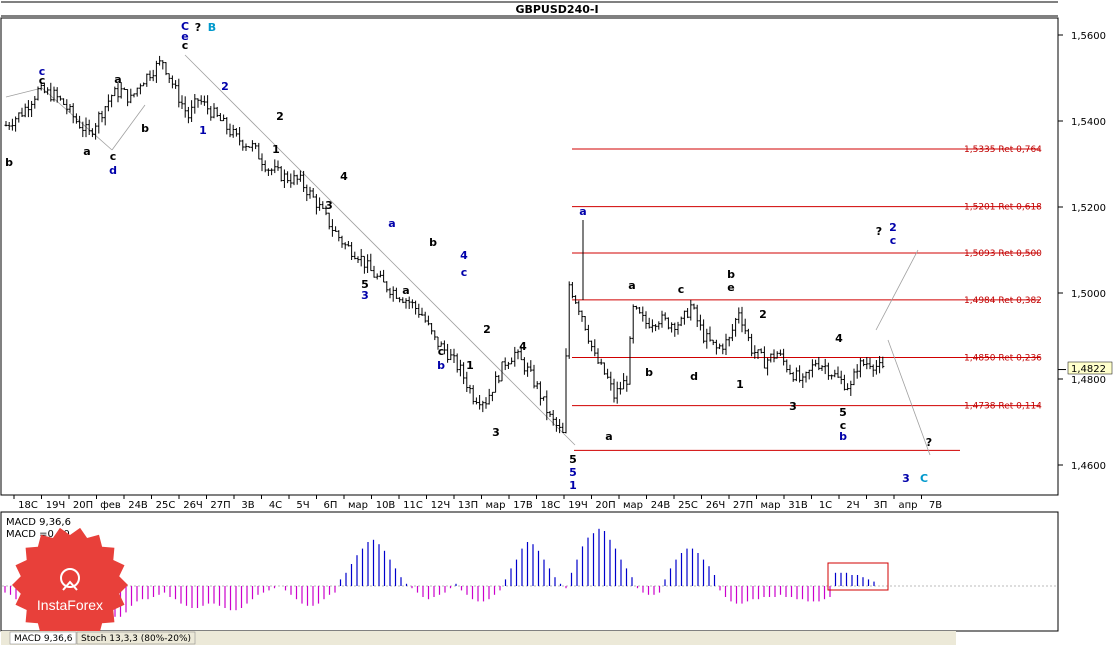 The width and height of the screenshot is (1113, 661). What do you see at coordinates (1088, 122) in the screenshot?
I see `price-tick-label: 1,5400` at bounding box center [1088, 122].